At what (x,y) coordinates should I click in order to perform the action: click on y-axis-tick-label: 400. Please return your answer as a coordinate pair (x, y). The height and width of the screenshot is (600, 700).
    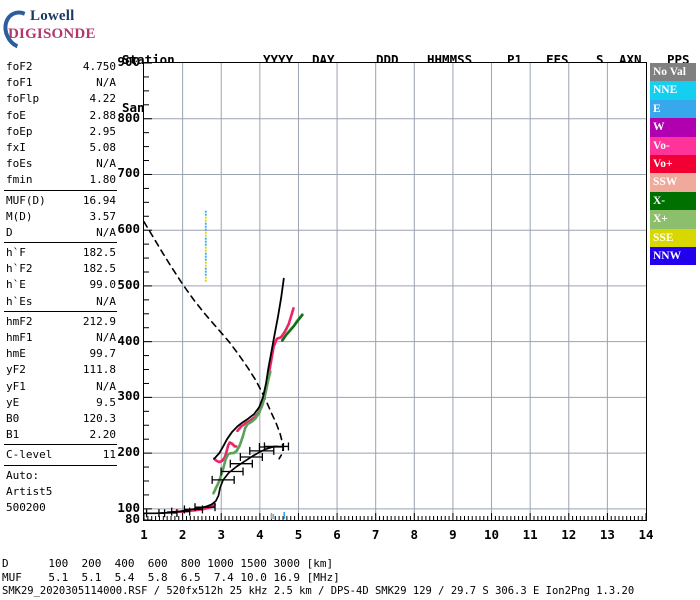
    Looking at the image, I should click on (128, 340).